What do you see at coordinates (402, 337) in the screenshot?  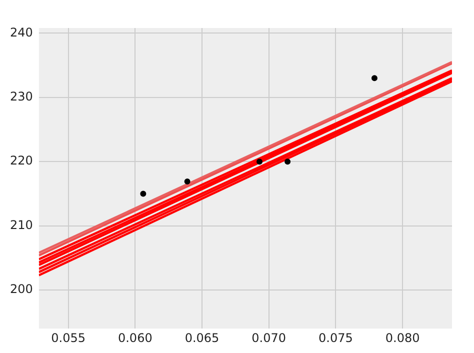 I see `x-tick-label: 0.080` at bounding box center [402, 337].